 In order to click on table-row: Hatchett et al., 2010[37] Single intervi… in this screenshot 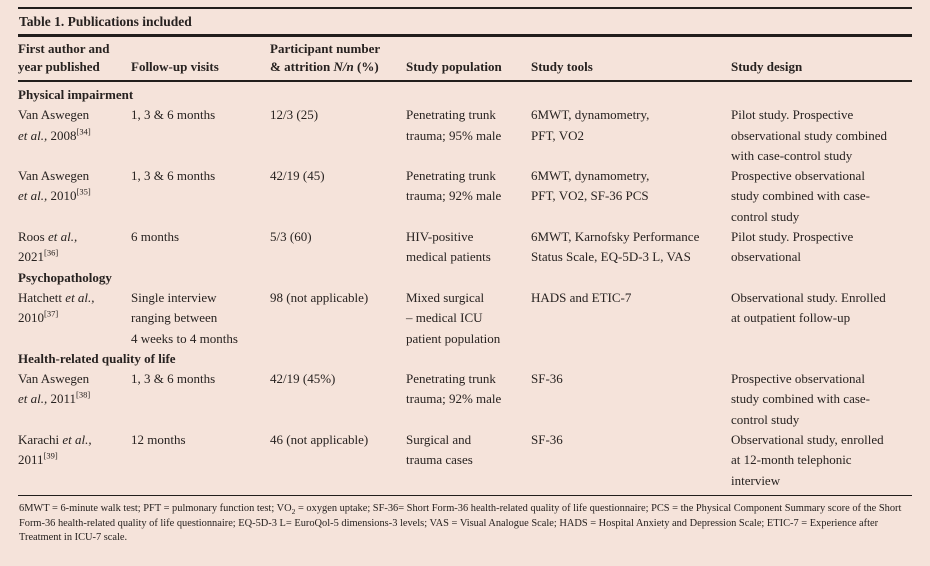, I will do `click(465, 318)`.